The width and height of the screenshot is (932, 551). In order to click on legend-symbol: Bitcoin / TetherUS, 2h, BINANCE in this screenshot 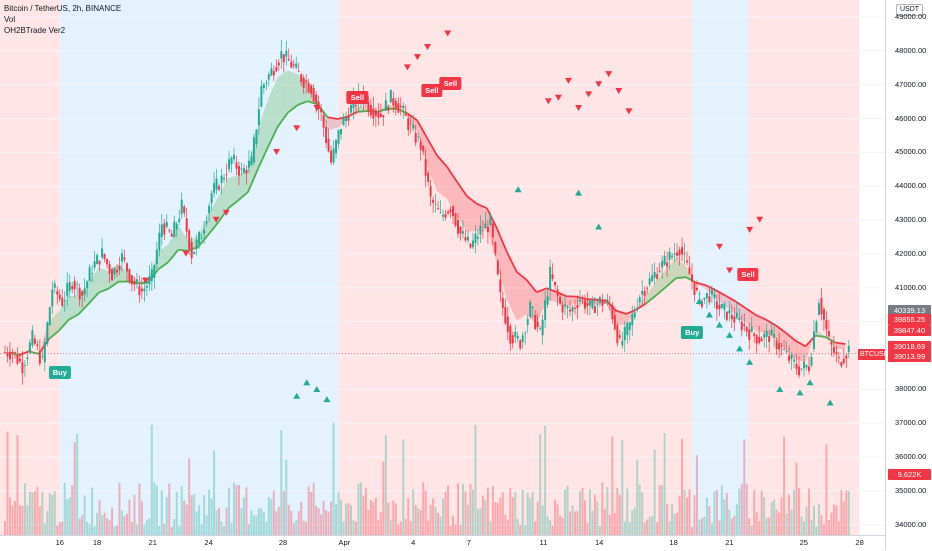, I will do `click(62, 8)`.